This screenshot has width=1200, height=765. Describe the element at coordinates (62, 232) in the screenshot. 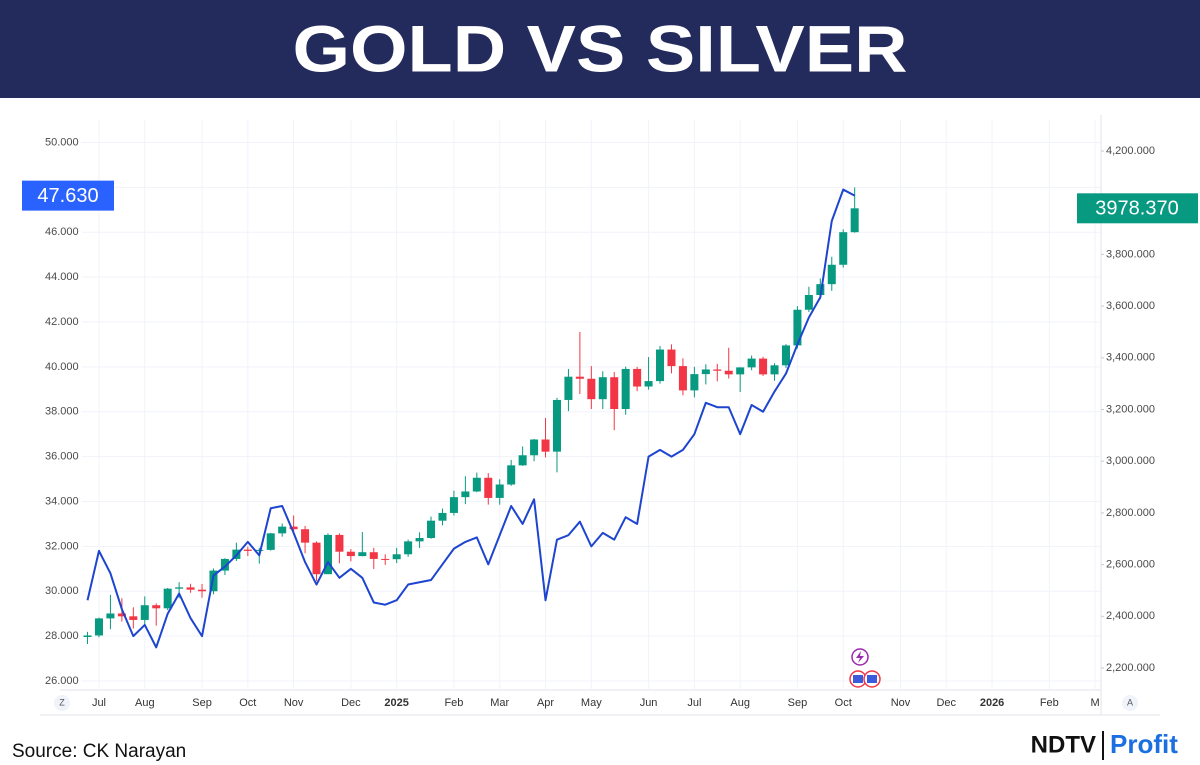

I see `y-tick-label: 46.000` at that location.